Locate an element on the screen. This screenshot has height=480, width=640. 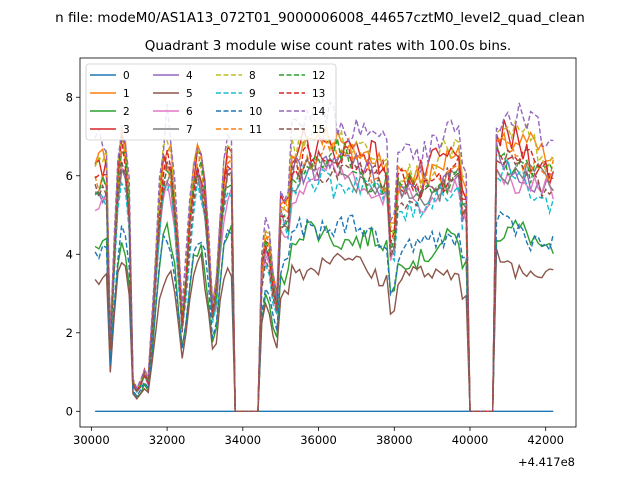
legend-label: 1 is located at coordinates (126, 94).